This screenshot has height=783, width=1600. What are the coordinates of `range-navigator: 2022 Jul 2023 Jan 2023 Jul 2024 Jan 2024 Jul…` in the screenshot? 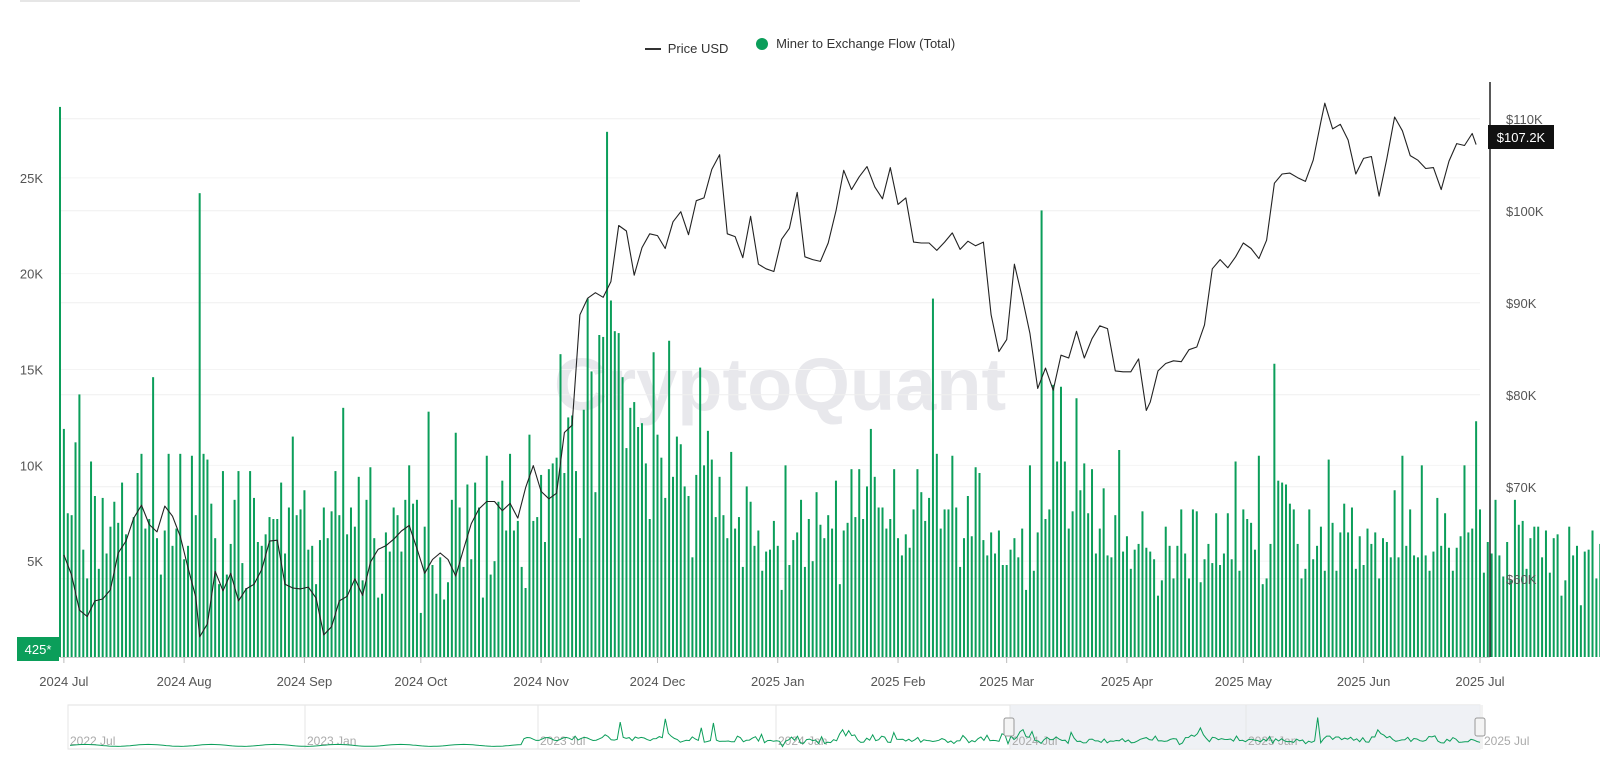 It's located at (798, 727).